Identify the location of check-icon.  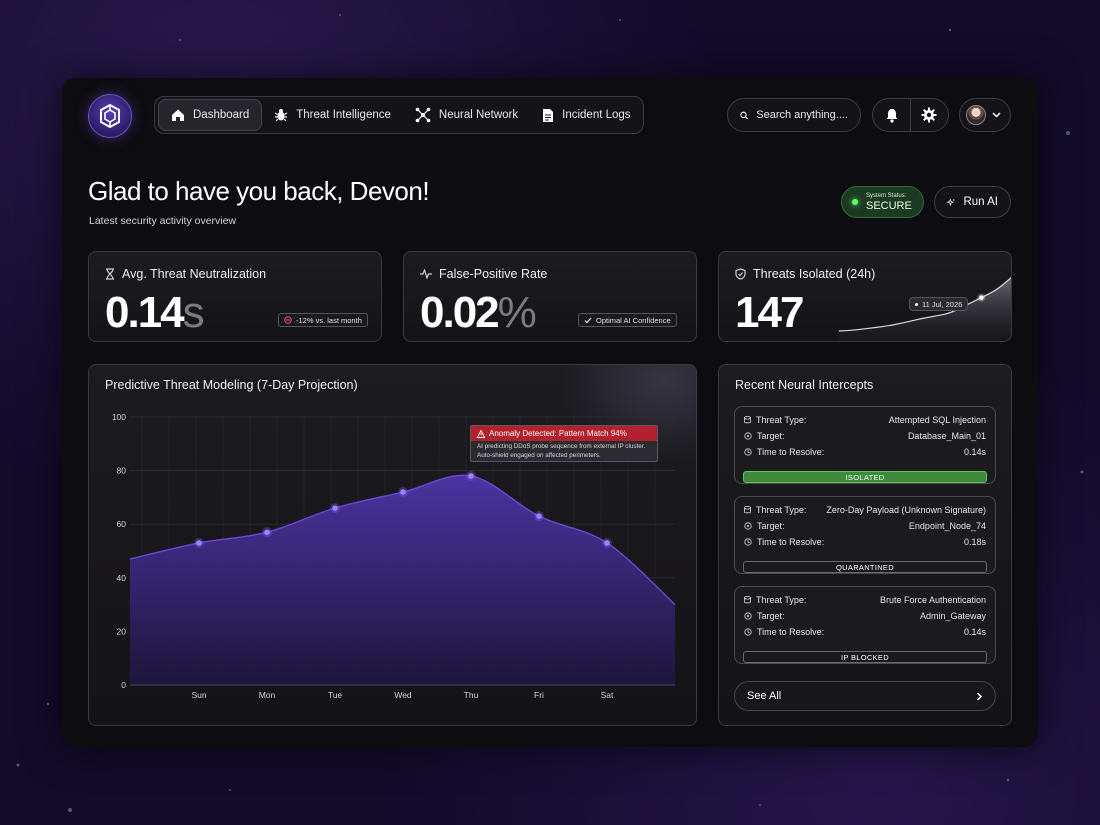
(588, 320).